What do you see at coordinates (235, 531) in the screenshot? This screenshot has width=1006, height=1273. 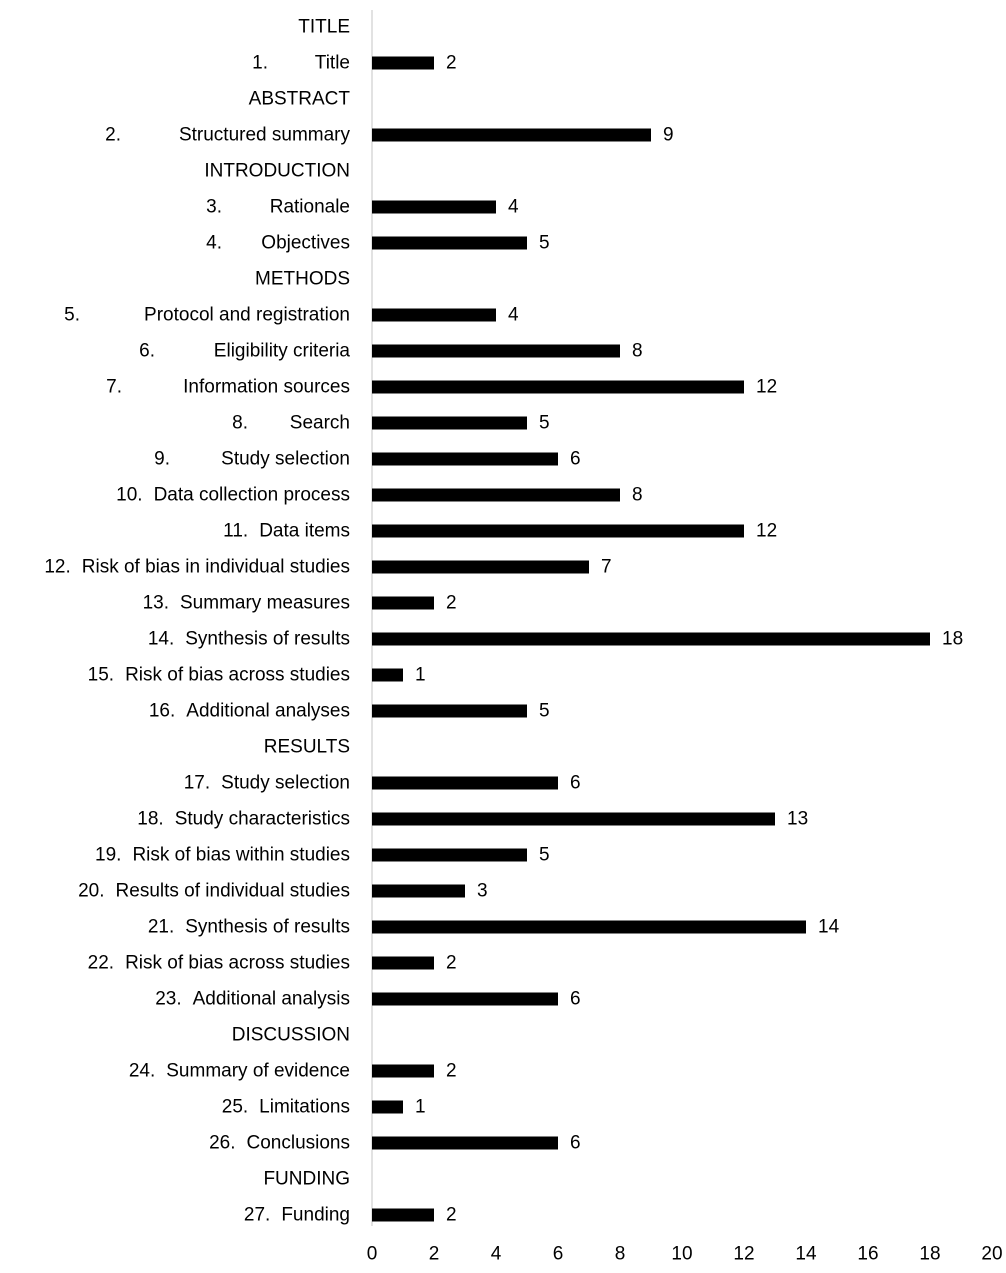 I see `item-number: 11.` at bounding box center [235, 531].